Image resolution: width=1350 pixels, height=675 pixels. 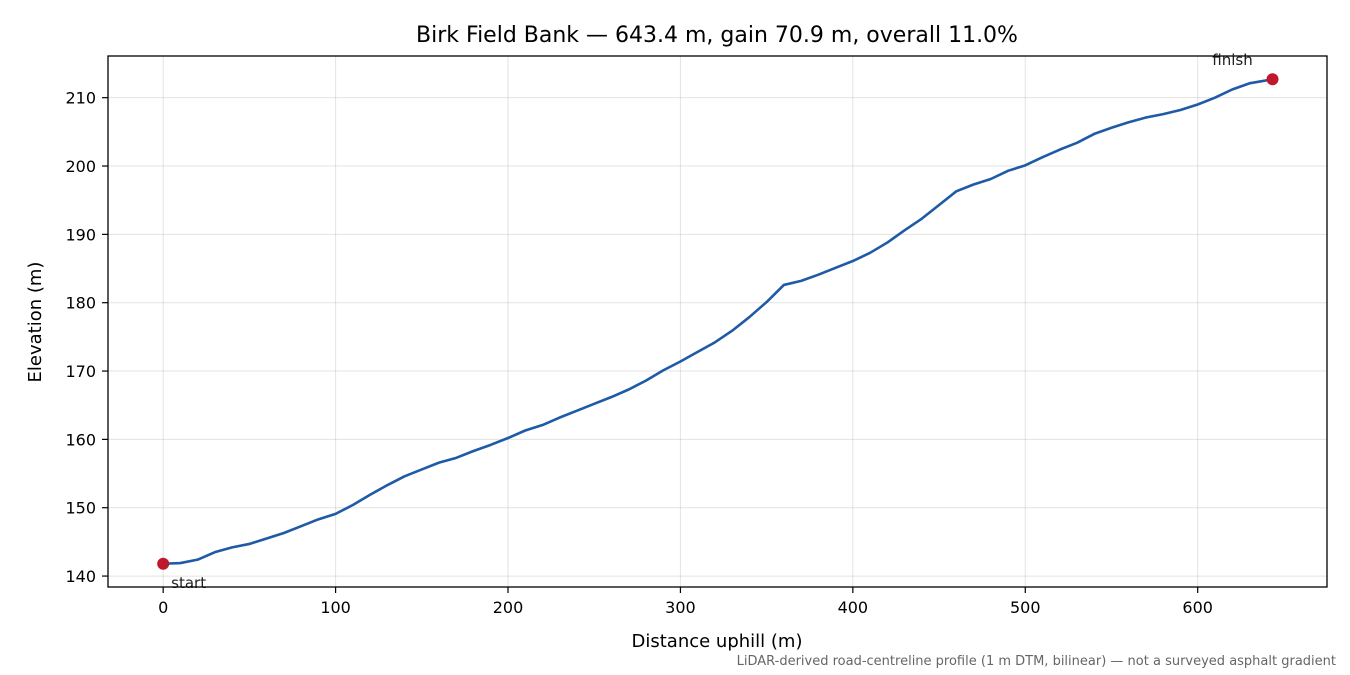 What do you see at coordinates (163, 563) in the screenshot?
I see `start-marker` at bounding box center [163, 563].